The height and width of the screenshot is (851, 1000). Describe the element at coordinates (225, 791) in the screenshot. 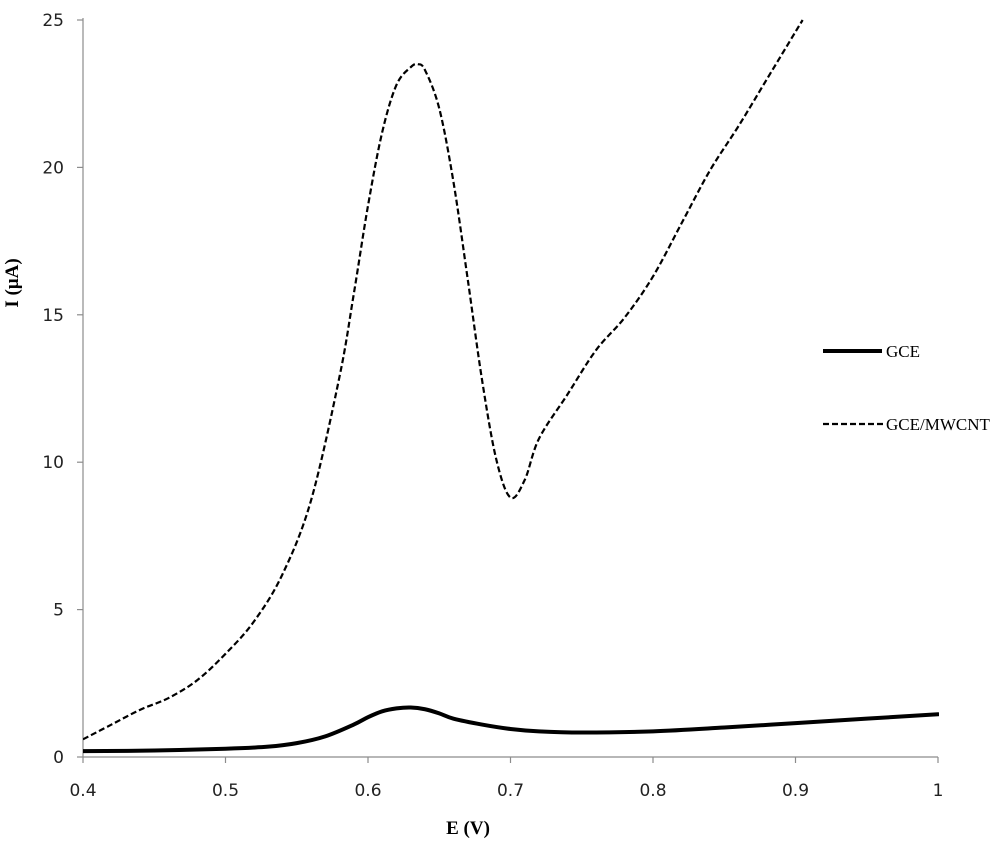

I see `x-tick-label: 0.5` at that location.